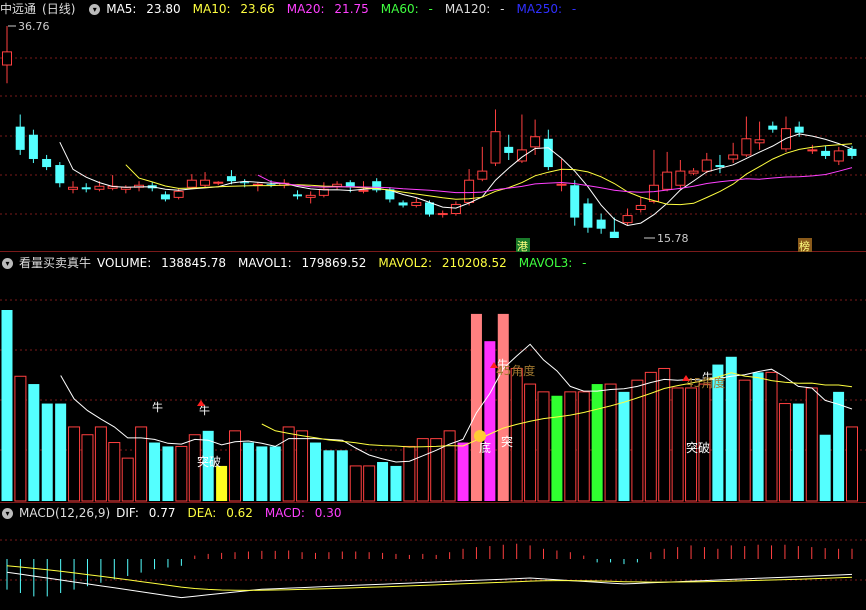 The image size is (866, 610). I want to click on up-arrow-icon, so click(201, 403).